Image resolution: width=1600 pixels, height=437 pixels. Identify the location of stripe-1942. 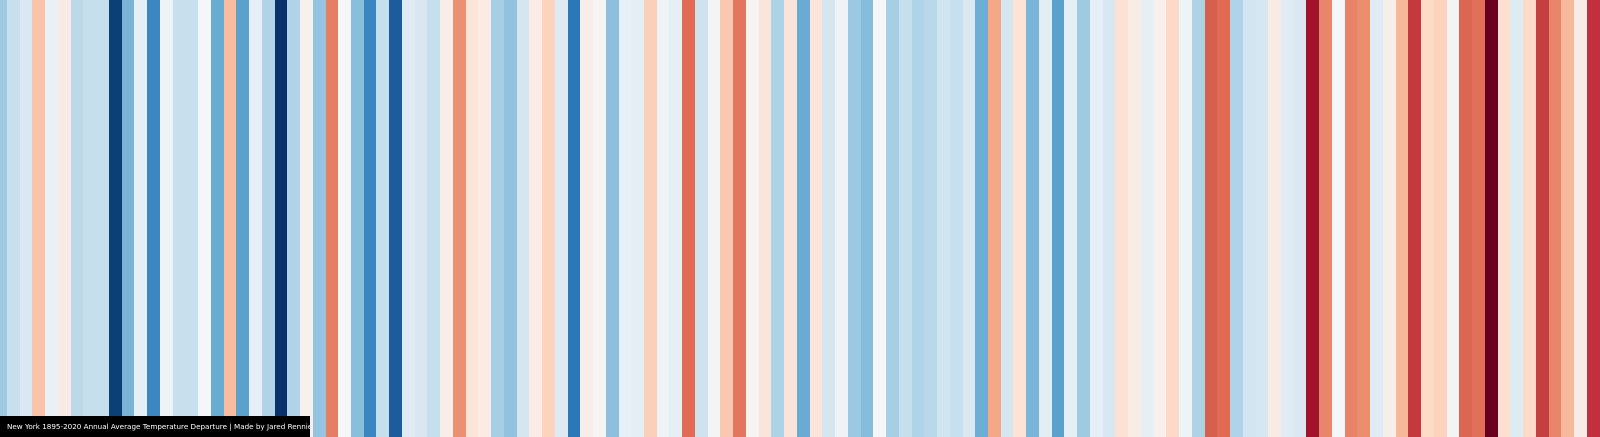
(600, 218).